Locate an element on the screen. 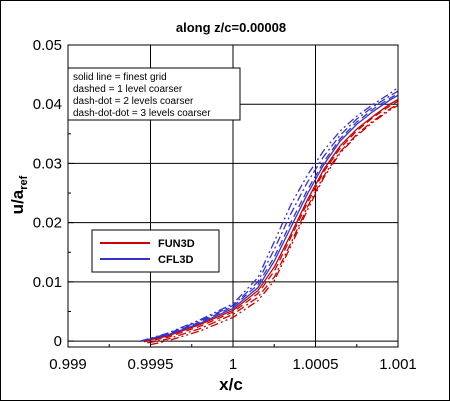 This screenshot has width=450, height=401. note-line-2: dashed = 1 level coarser is located at coordinates (128, 89).